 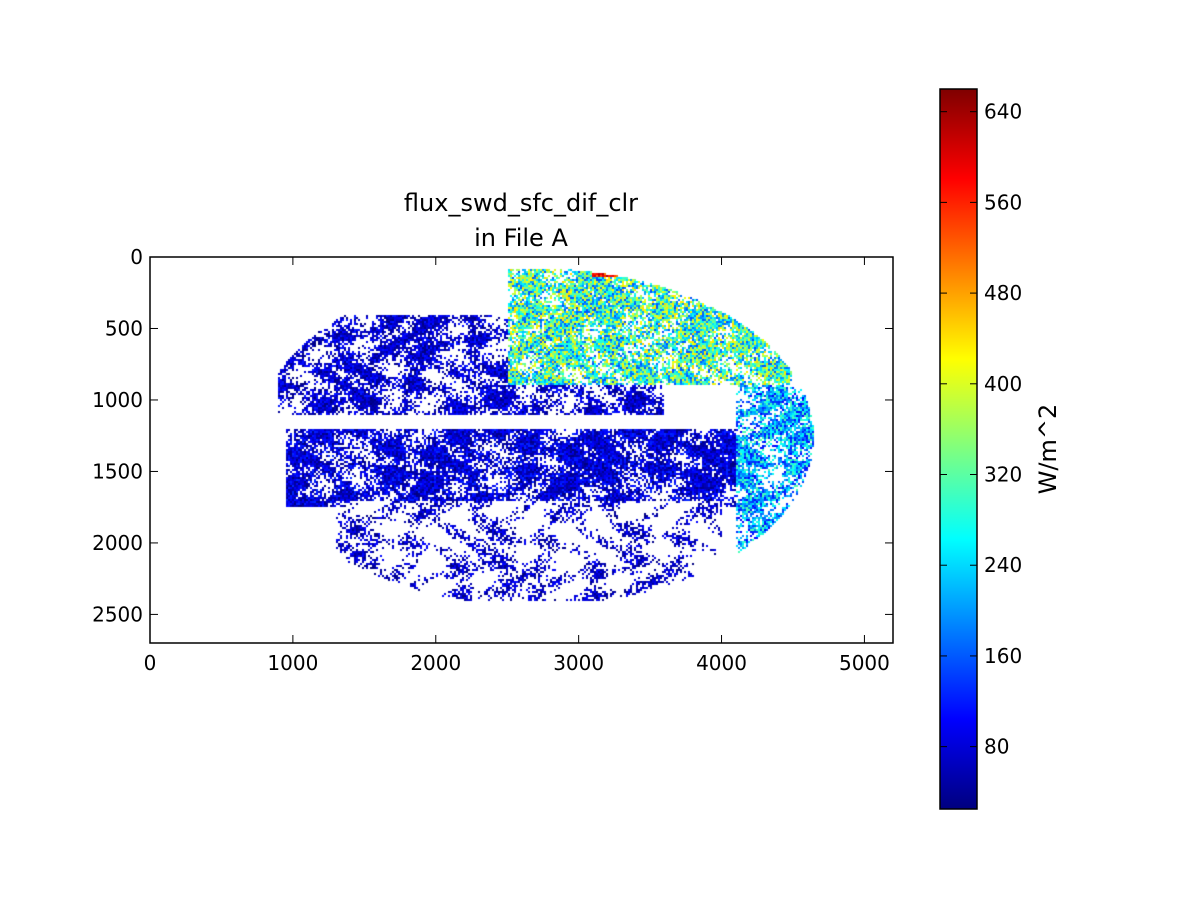 What do you see at coordinates (136, 257) in the screenshot?
I see `y-tick-label: 0` at bounding box center [136, 257].